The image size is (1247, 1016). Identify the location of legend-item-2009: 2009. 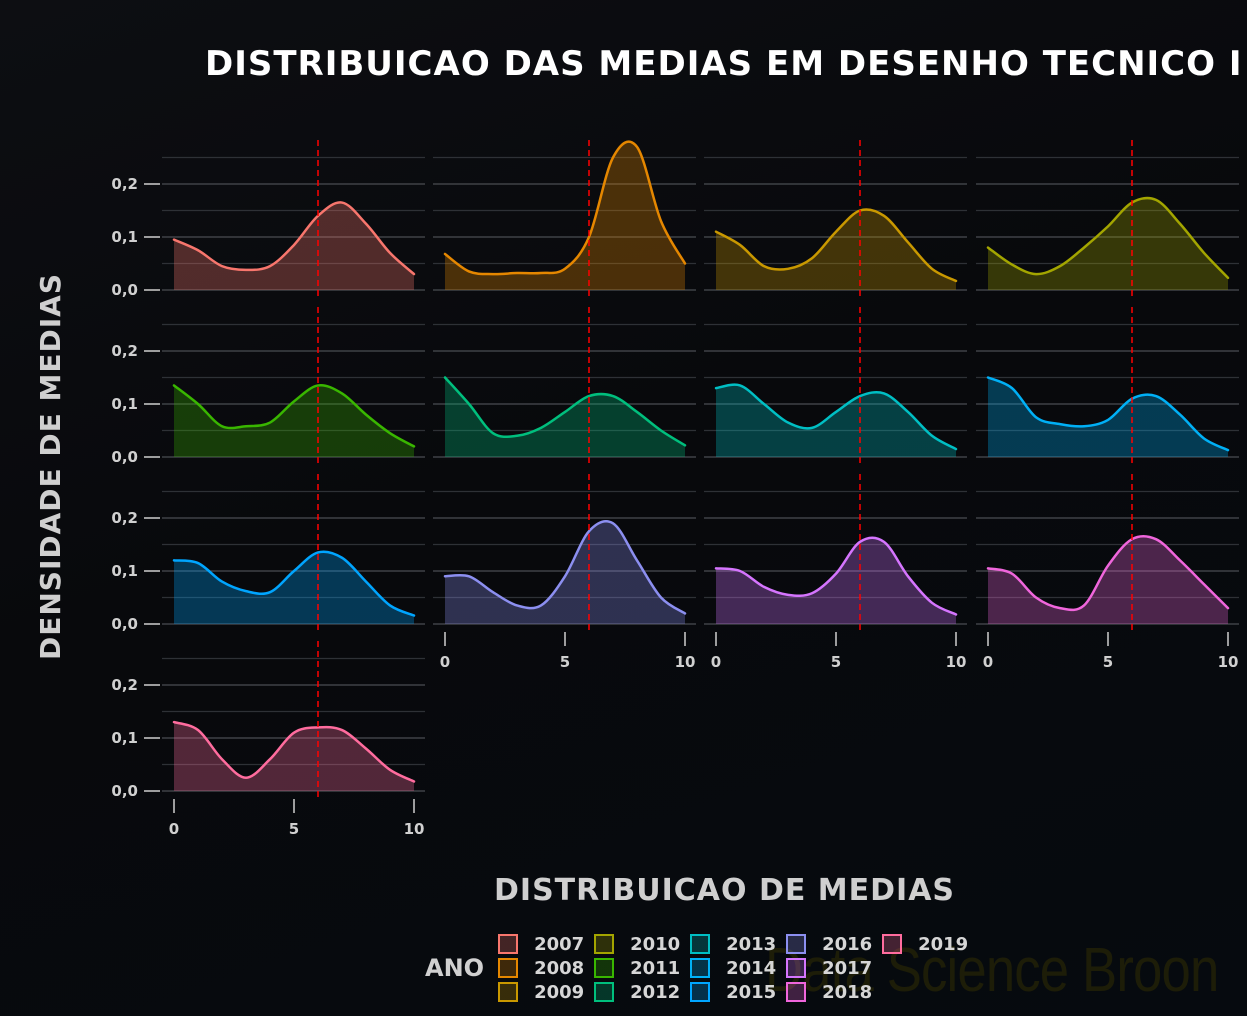
(546, 992).